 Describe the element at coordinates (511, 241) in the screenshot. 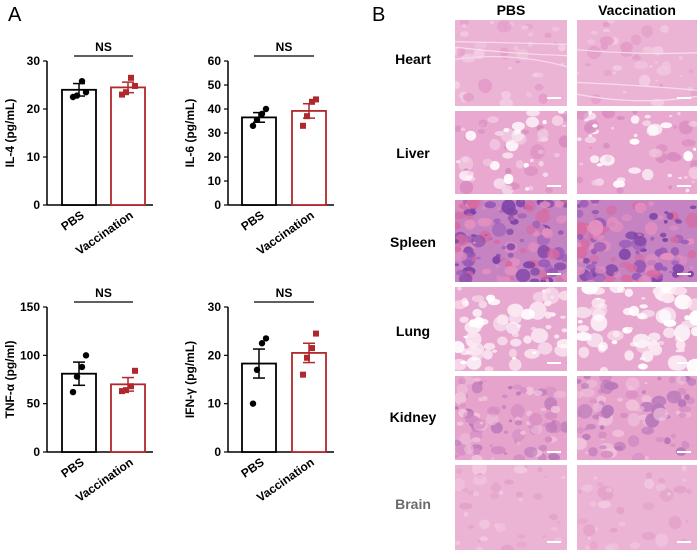

I see `histology-image-spleen-pbs` at that location.